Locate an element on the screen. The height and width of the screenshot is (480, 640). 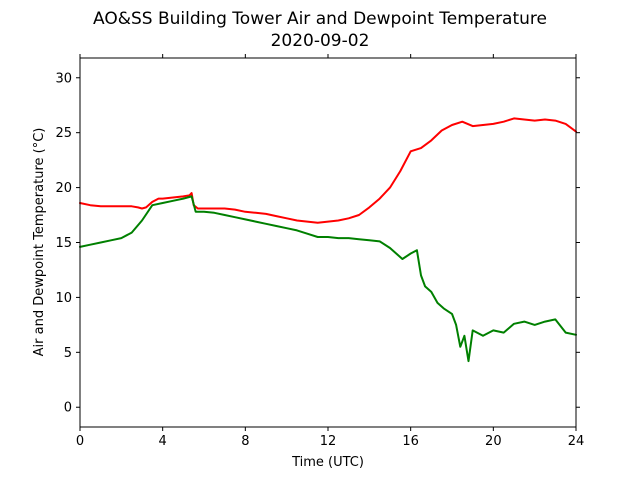
chart-subtitle: 2020-09-02 is located at coordinates (320, 41).